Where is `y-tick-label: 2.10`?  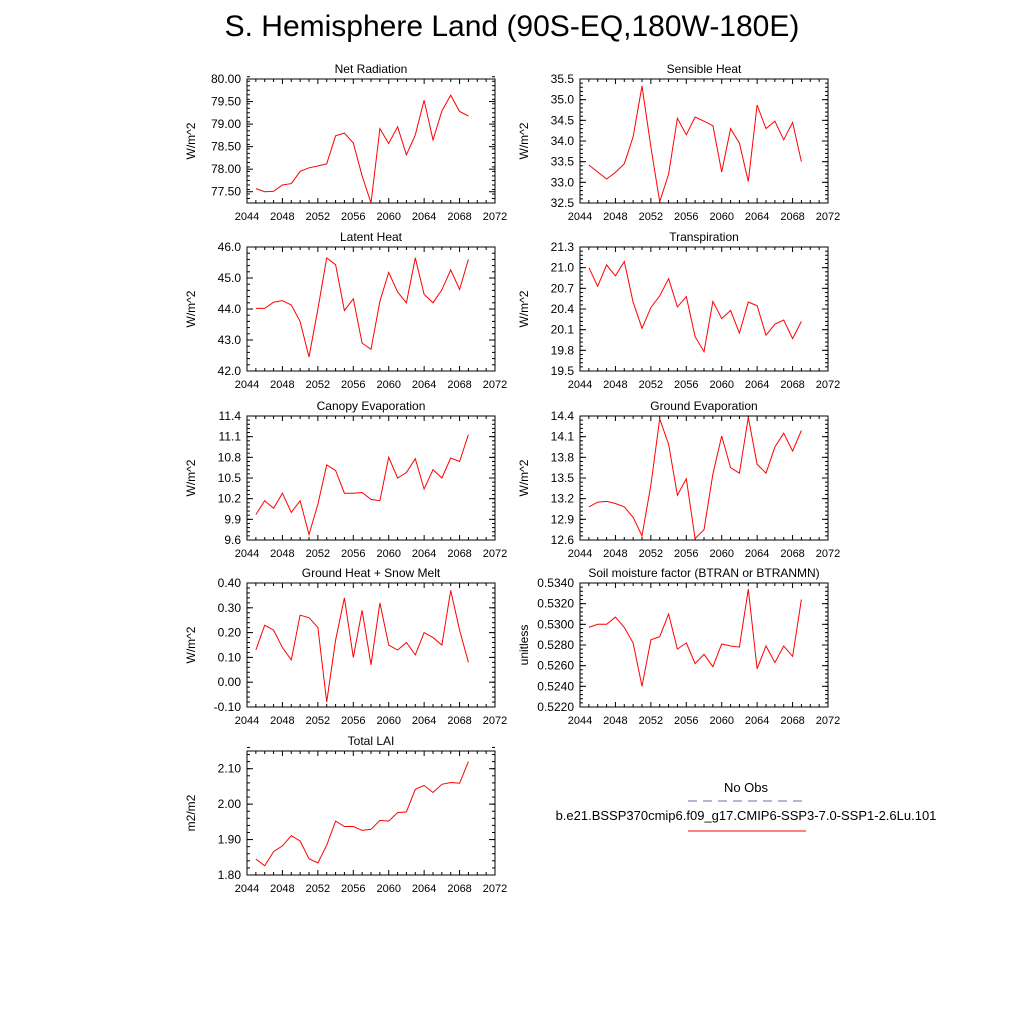
y-tick-label: 2.10 is located at coordinates (230, 769).